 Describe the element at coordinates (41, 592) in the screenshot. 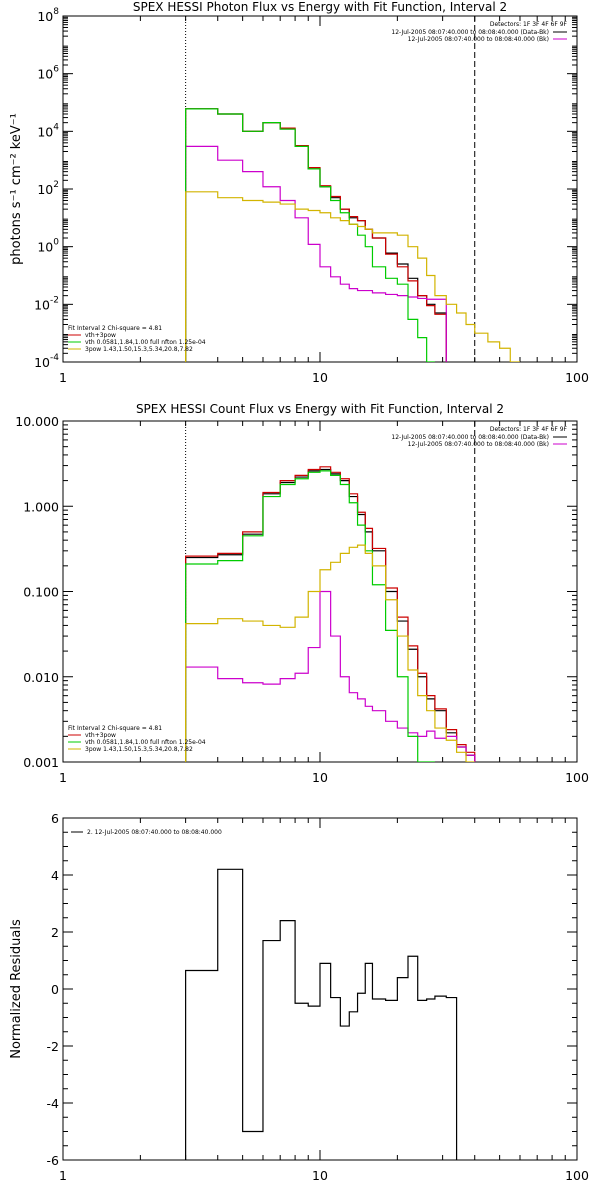

I see `y-tick-label: 0.100` at that location.